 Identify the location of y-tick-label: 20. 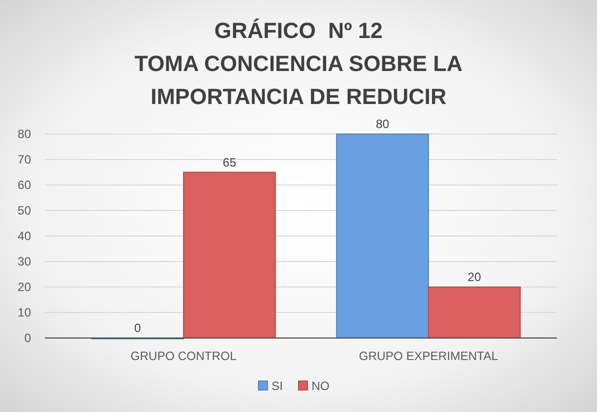
(25, 287).